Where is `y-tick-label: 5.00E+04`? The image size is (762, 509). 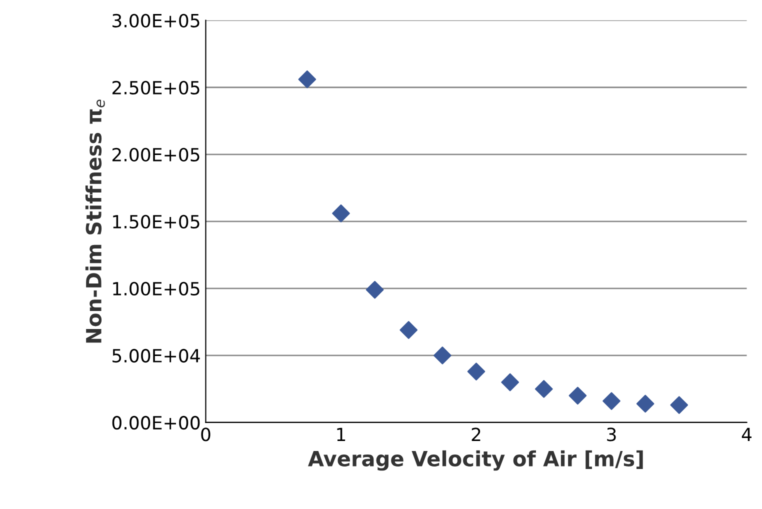 y-tick-label: 5.00E+04 is located at coordinates (156, 355).